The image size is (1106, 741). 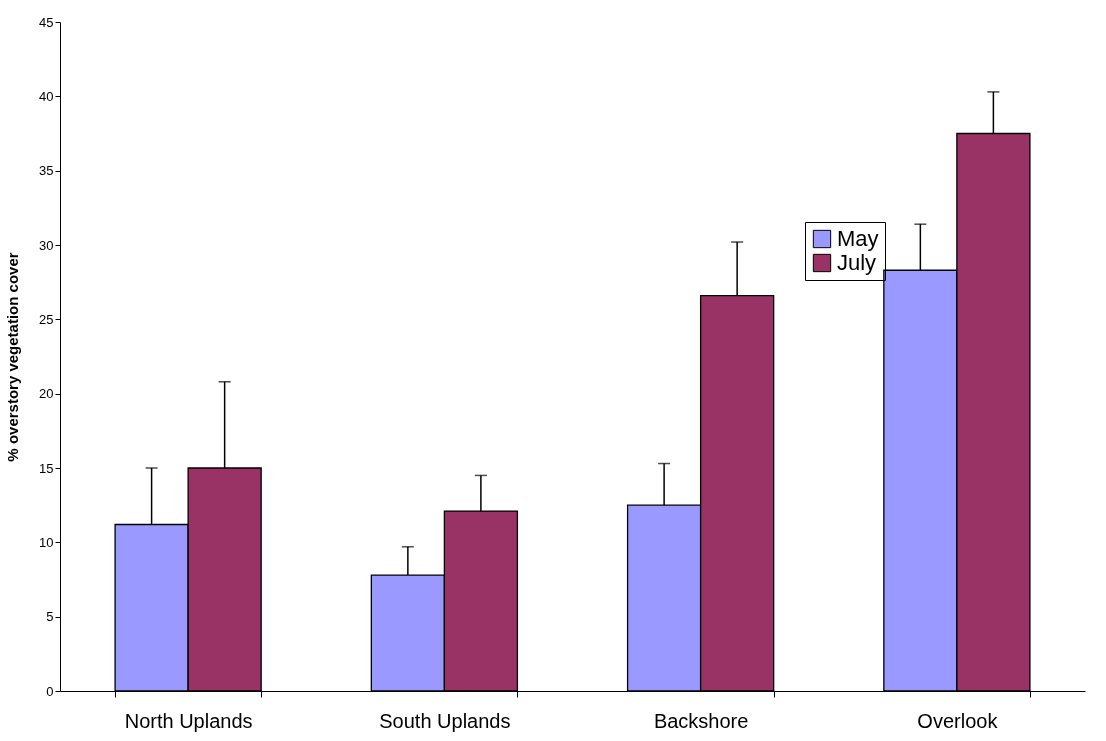 What do you see at coordinates (46, 245) in the screenshot?
I see `y-tick-label: 30` at bounding box center [46, 245].